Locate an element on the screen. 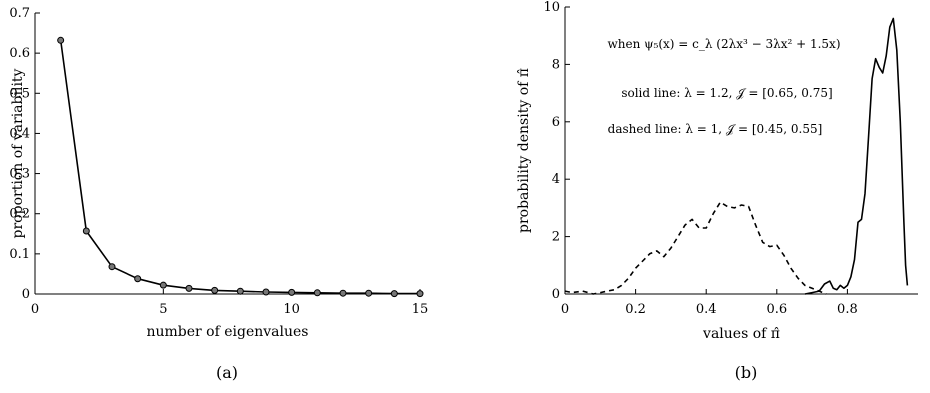 This screenshot has width=930, height=393. y-tick-label: 0.5 is located at coordinates (19, 93).